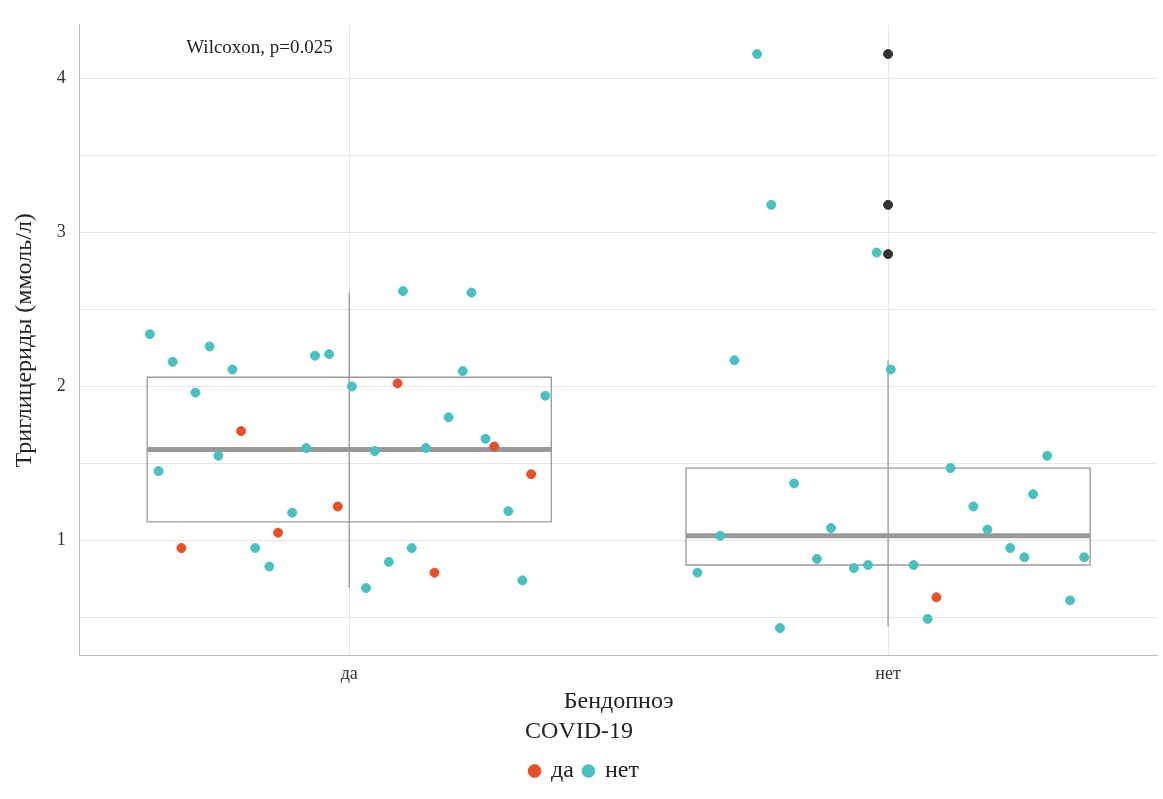  What do you see at coordinates (259, 47) in the screenshot?
I see `annotation: Wilcoxon, p=0.025` at bounding box center [259, 47].